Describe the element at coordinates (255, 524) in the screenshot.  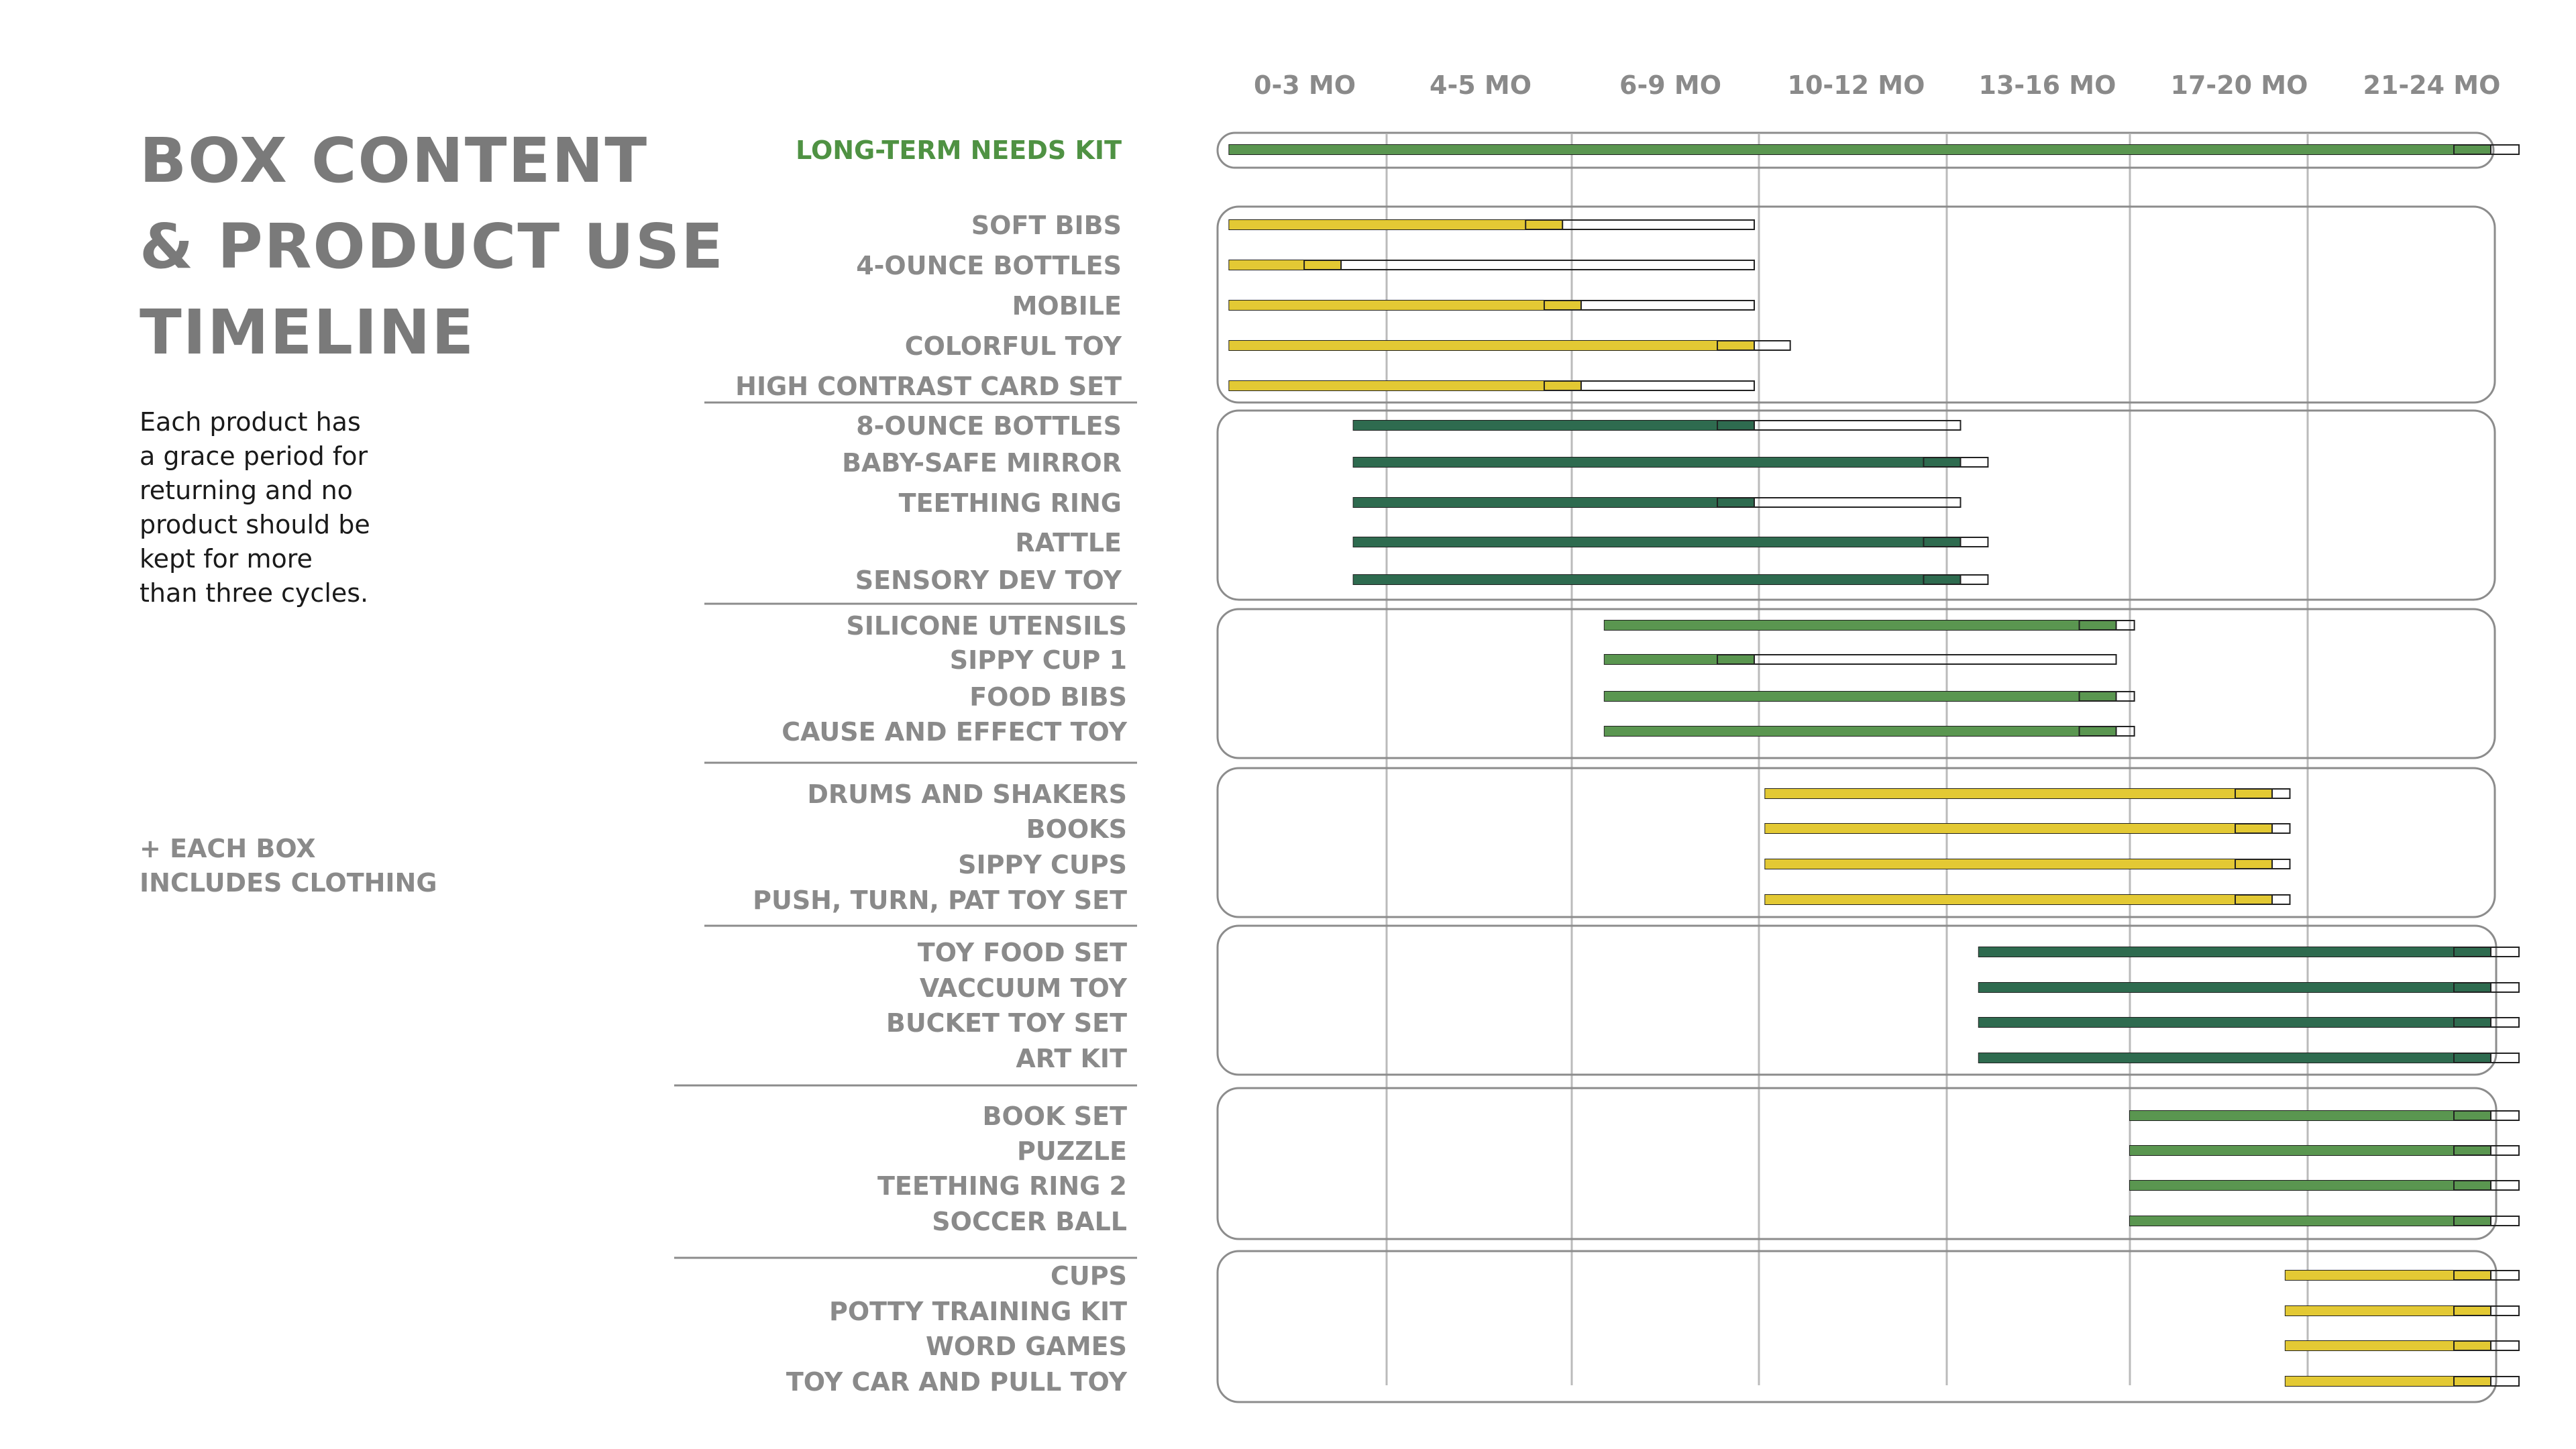
I see `description-line: product should be` at that location.